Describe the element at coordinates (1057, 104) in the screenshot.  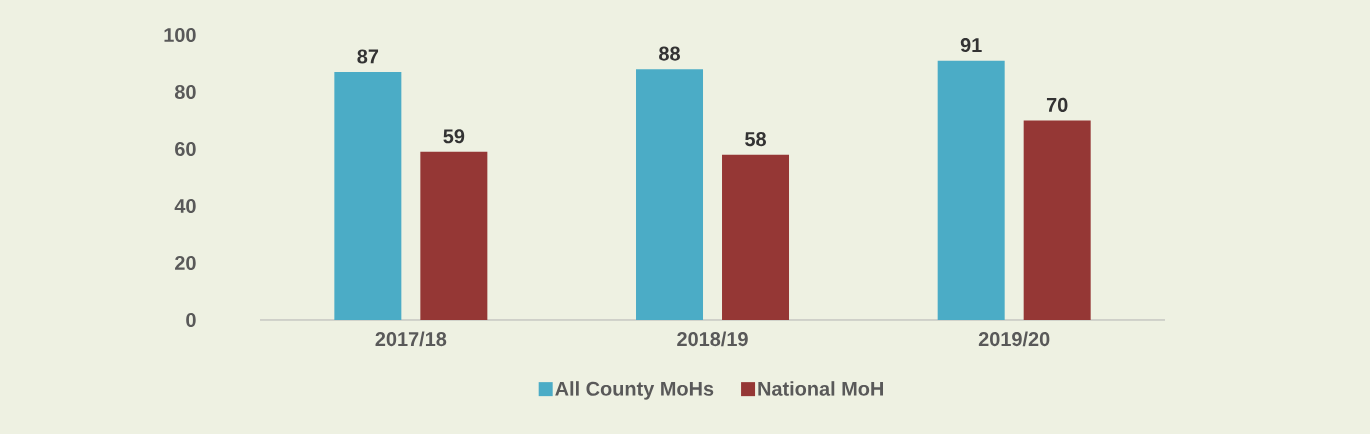
I see `data-label: 70` at that location.